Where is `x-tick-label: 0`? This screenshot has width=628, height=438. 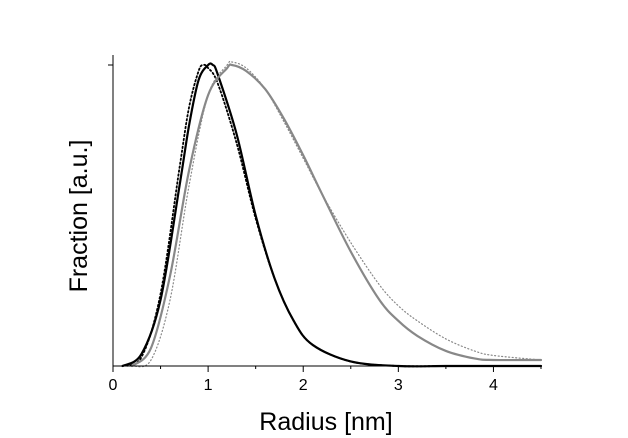
x-tick-label: 0 is located at coordinates (113, 385).